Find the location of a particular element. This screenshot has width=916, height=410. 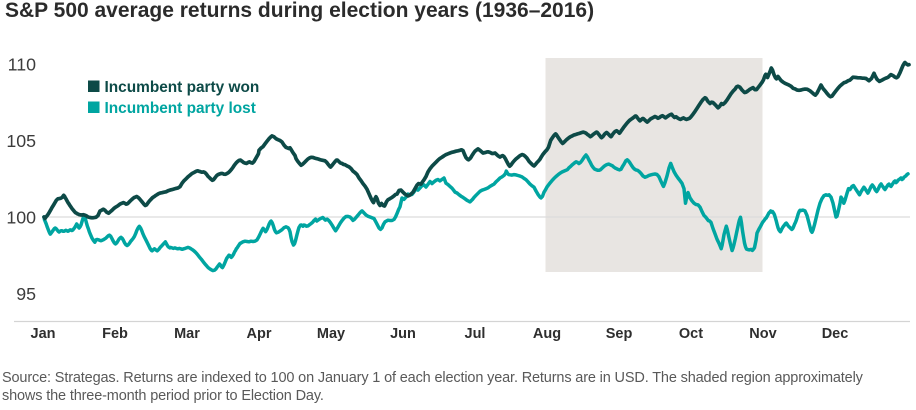

svg-text: Oct is located at coordinates (691, 334).